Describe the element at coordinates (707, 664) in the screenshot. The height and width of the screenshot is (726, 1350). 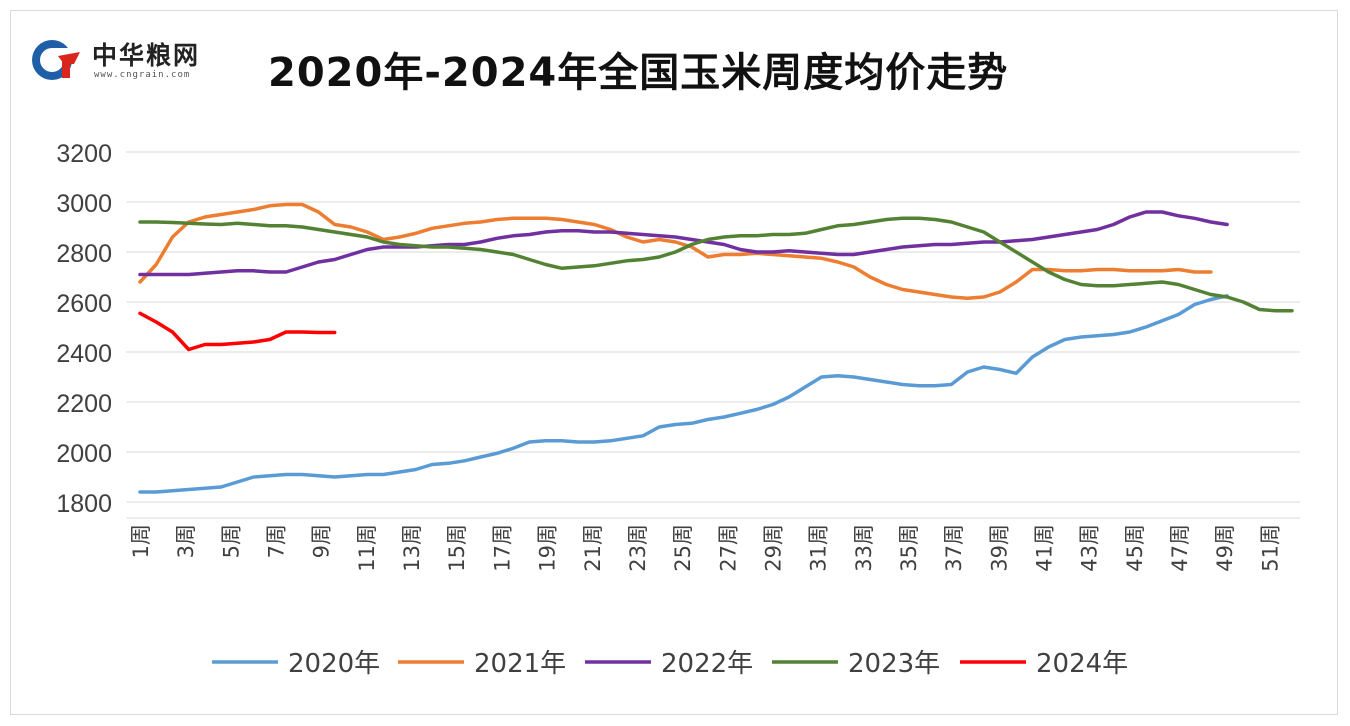
I see `legend-label: 2022年` at that location.